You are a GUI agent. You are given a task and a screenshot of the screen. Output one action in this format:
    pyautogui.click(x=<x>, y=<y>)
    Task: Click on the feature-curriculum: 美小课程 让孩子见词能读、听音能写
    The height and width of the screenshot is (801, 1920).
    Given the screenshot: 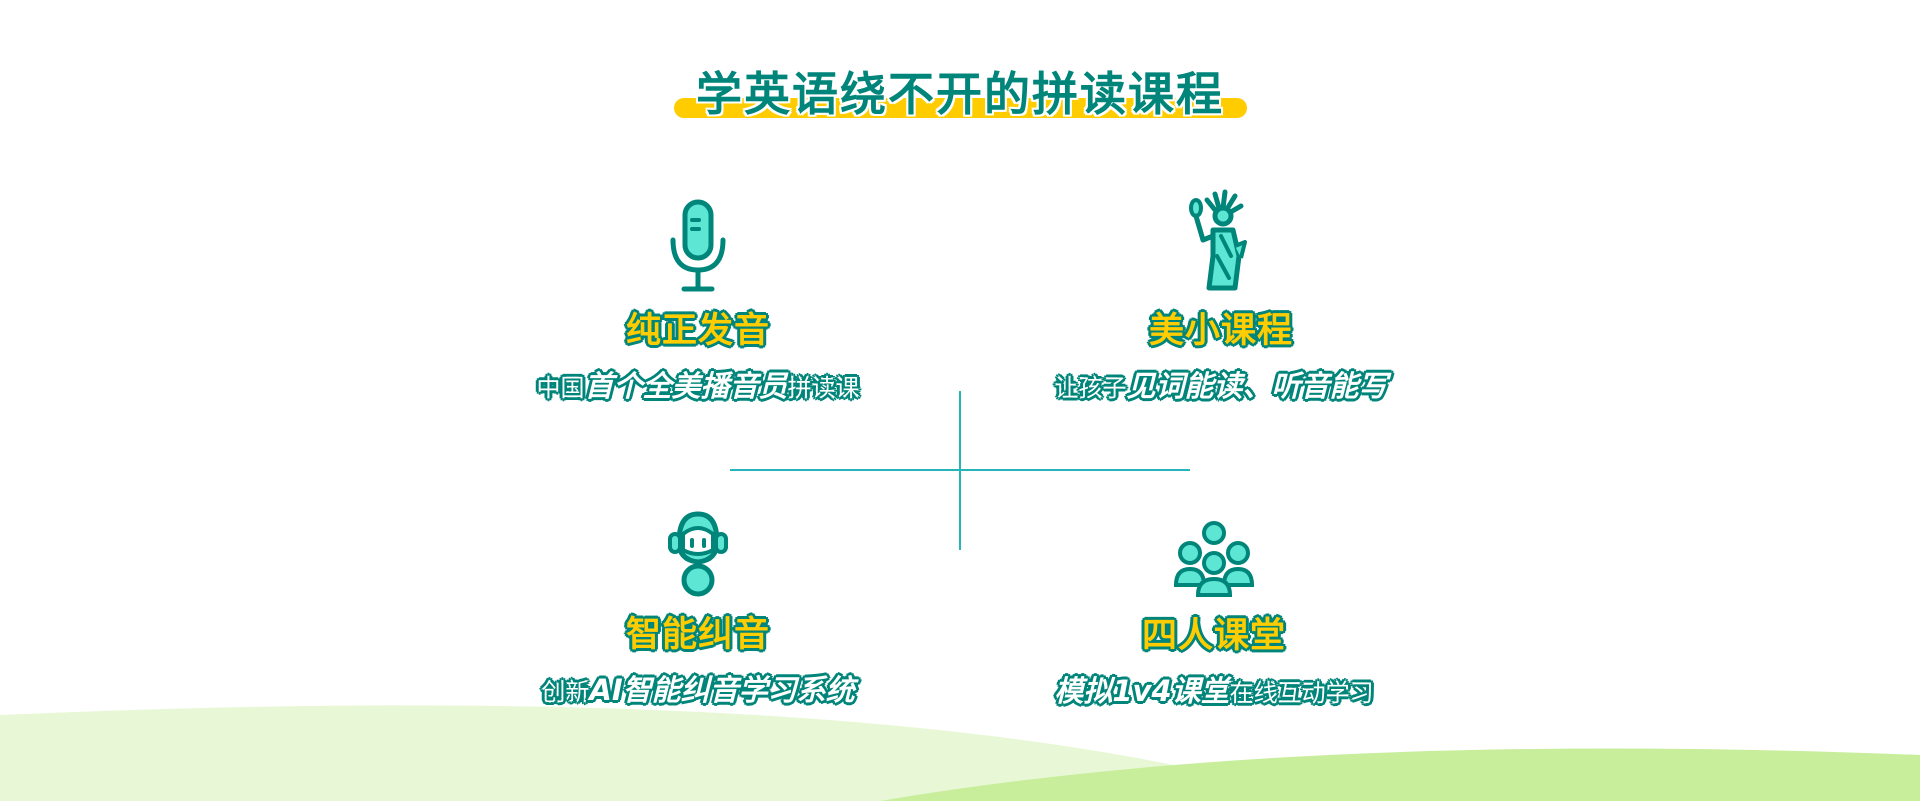 What is the action you would take?
    pyautogui.click(x=1221, y=295)
    